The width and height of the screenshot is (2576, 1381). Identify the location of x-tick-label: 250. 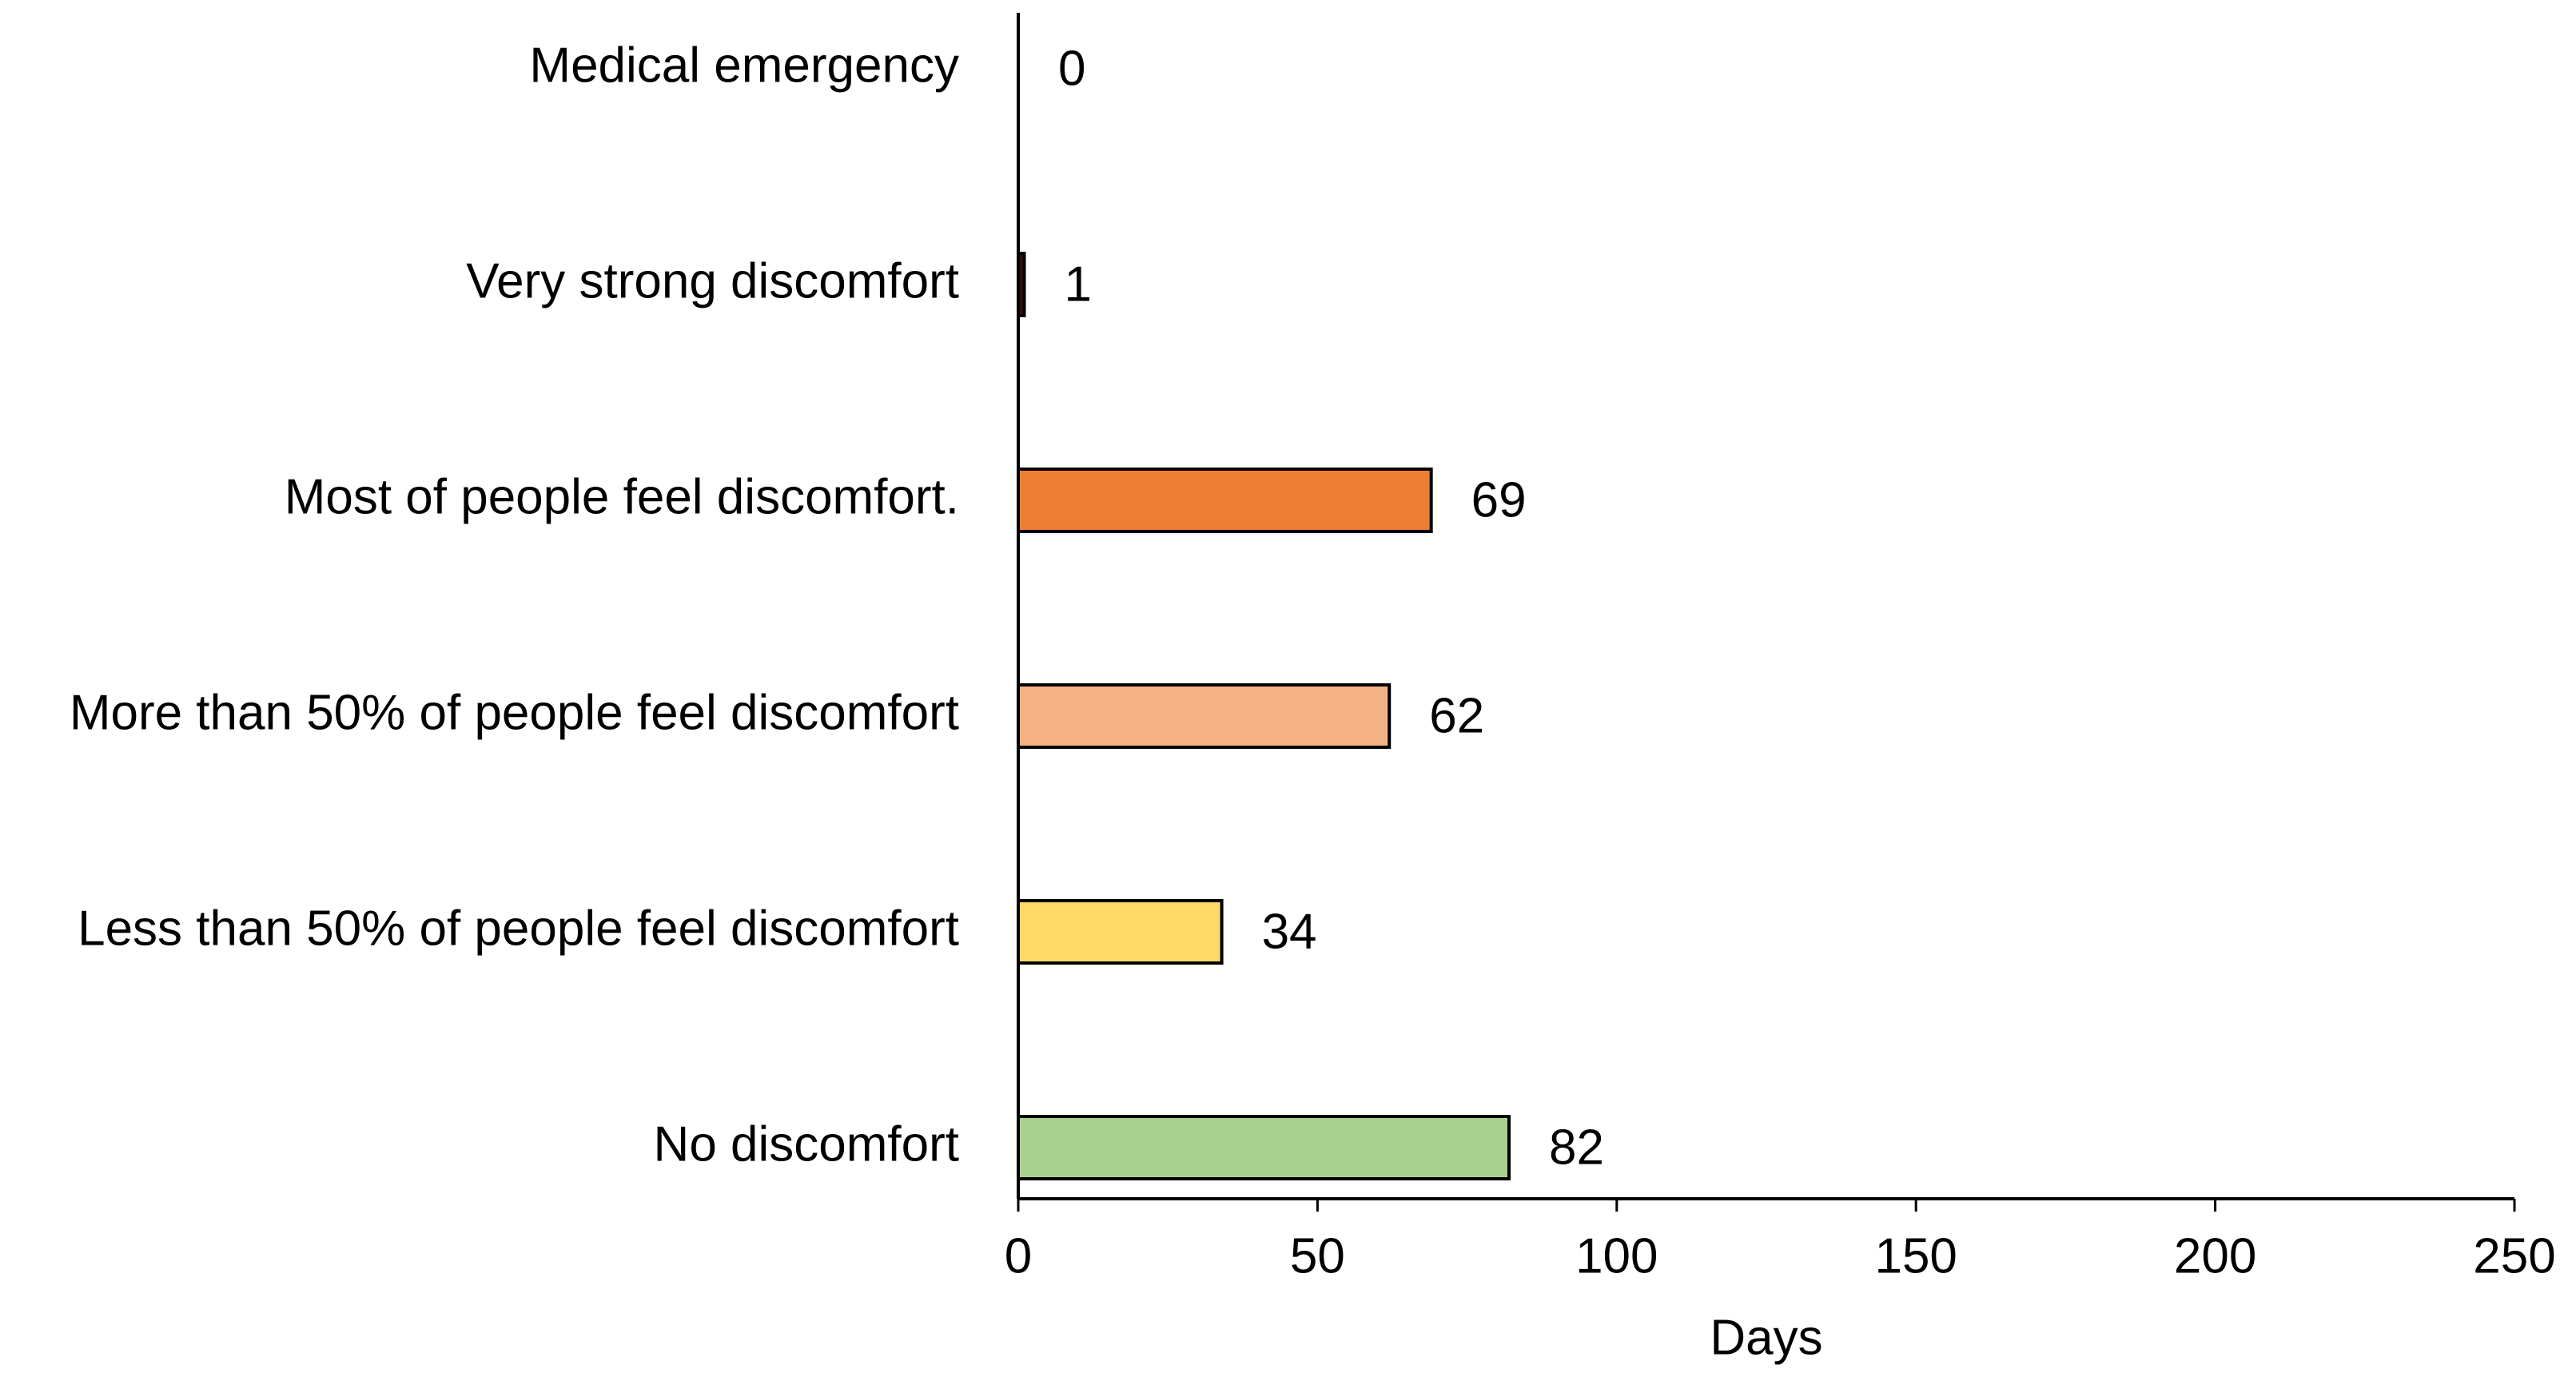
(2514, 1255).